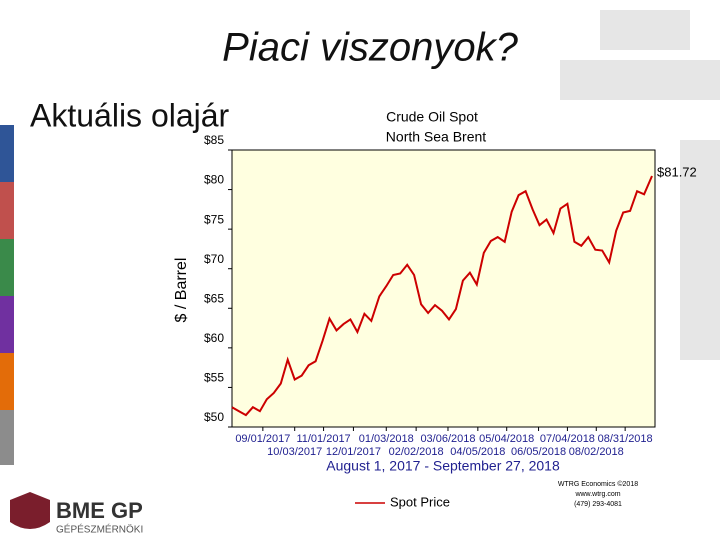 The image size is (720, 545). I want to click on slide-title: Piaci viszonyok?, so click(370, 48).